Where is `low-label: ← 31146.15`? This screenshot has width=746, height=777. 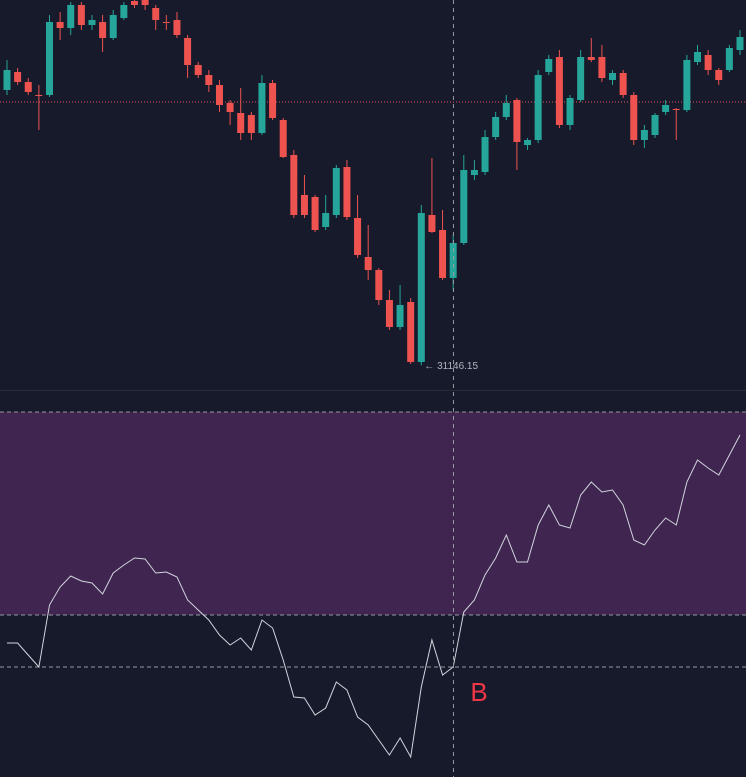 low-label: ← 31146.15 is located at coordinates (451, 366).